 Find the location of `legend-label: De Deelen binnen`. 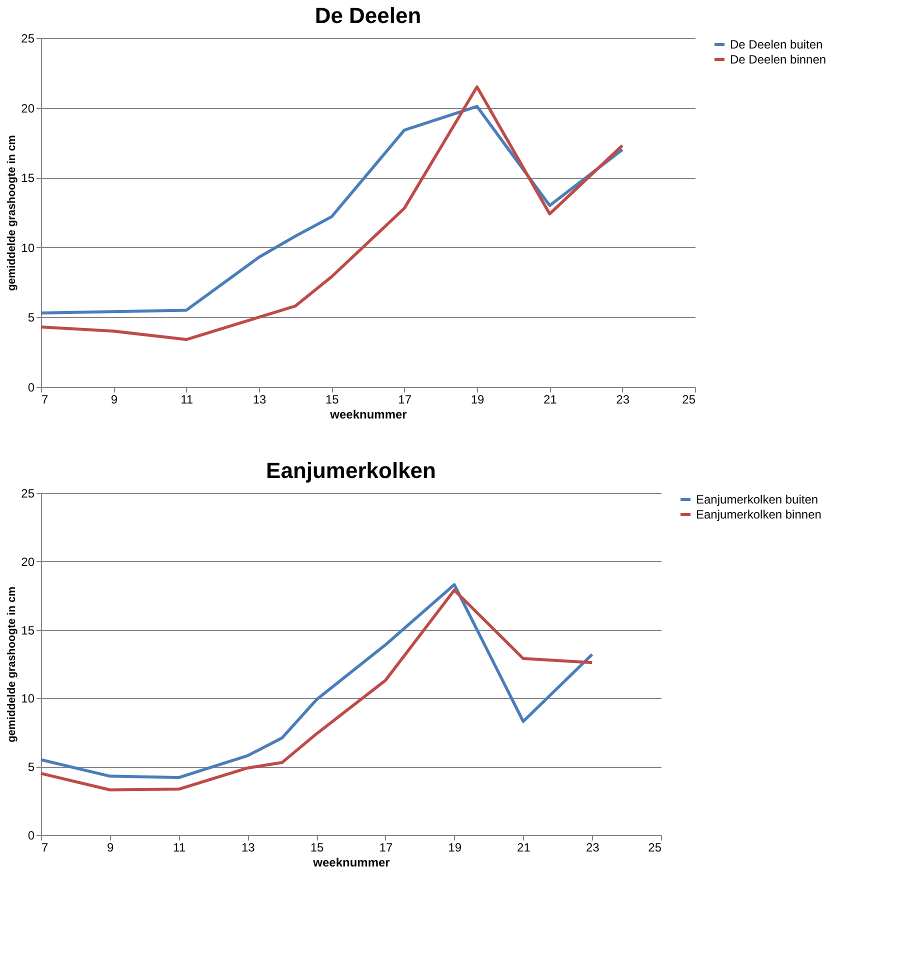

legend-label: De Deelen binnen is located at coordinates (778, 59).